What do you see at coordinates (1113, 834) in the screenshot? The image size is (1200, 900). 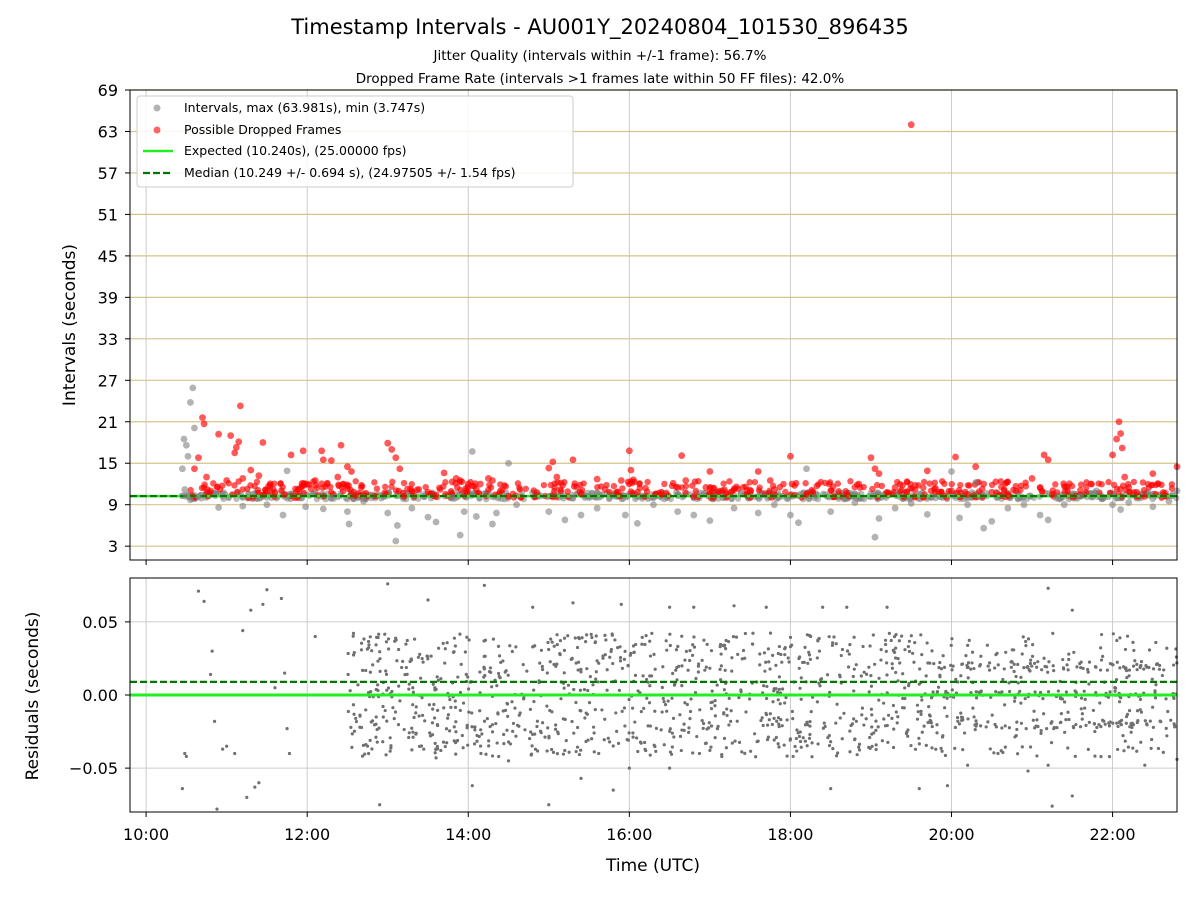 I see `time-x-tick-label: 22:00` at bounding box center [1113, 834].